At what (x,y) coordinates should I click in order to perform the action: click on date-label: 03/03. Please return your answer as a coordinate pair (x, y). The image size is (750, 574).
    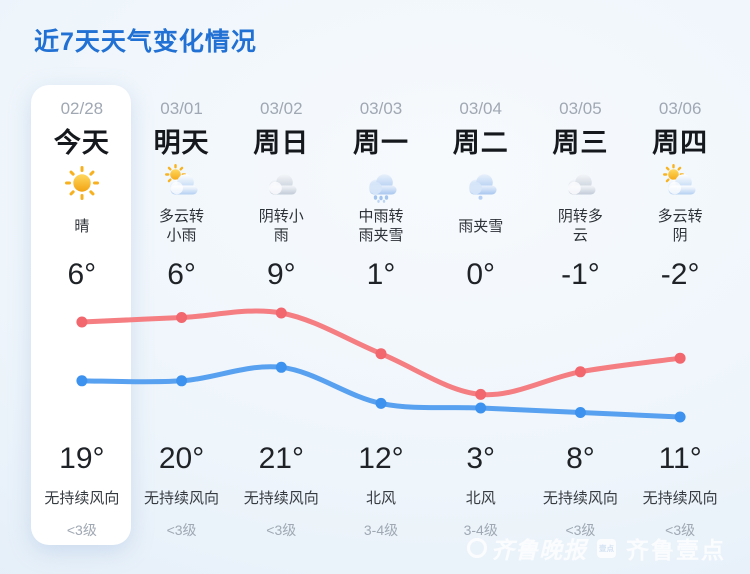
    Looking at the image, I should click on (381, 108).